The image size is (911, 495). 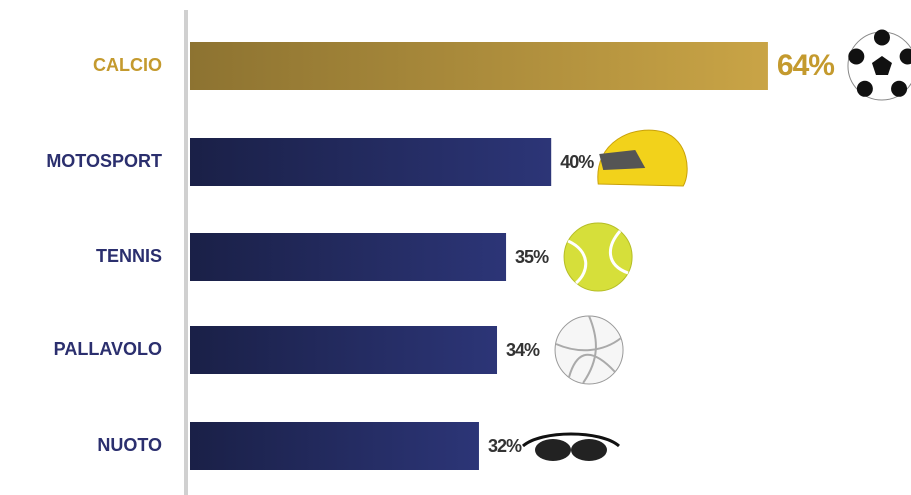 What do you see at coordinates (577, 162) in the screenshot?
I see `value-label: 40%` at bounding box center [577, 162].